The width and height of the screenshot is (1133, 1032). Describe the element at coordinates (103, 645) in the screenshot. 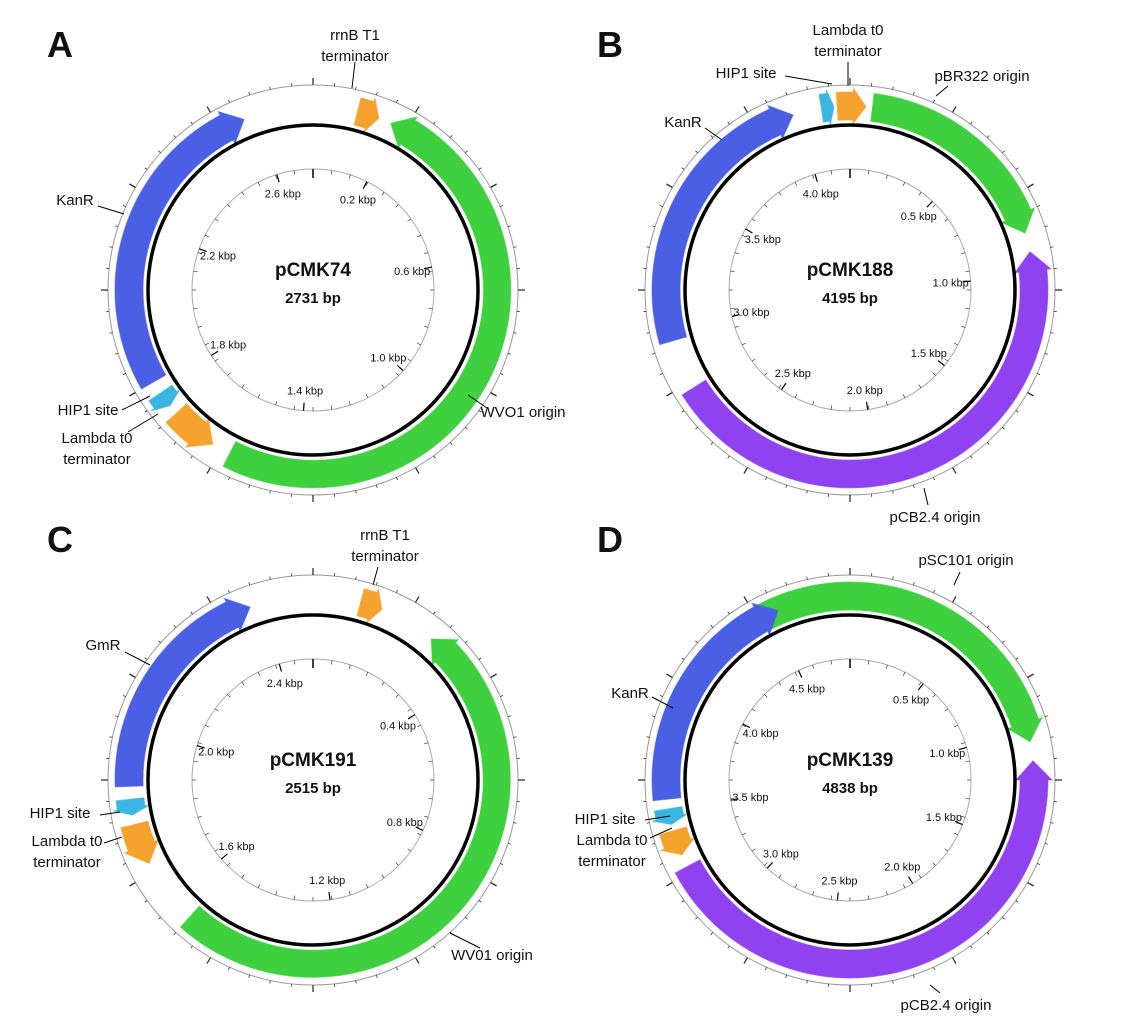

I see `feature-label: GmR` at that location.